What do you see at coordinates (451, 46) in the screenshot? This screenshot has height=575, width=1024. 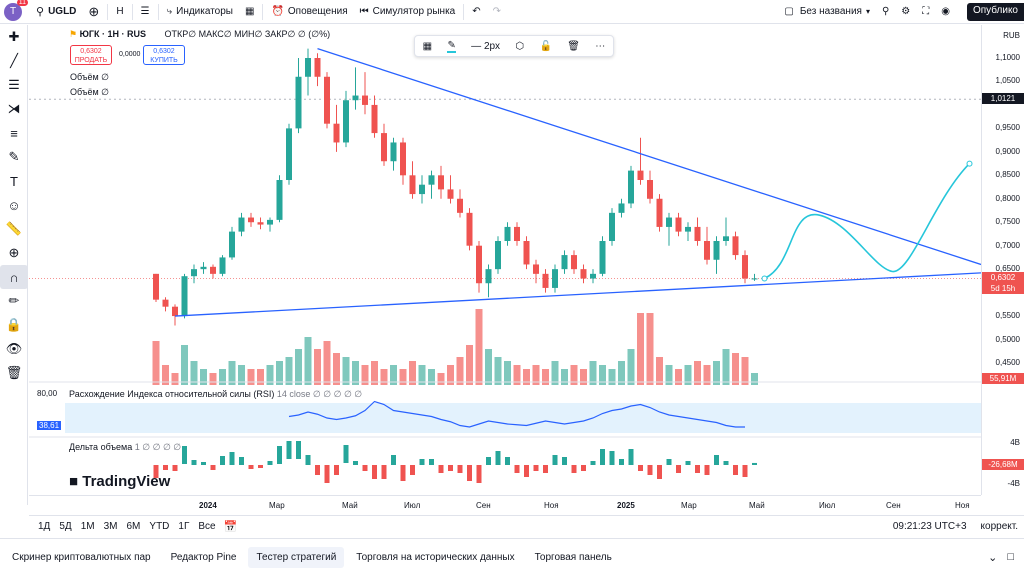 I see `pencil-icon: ✎` at bounding box center [451, 46].